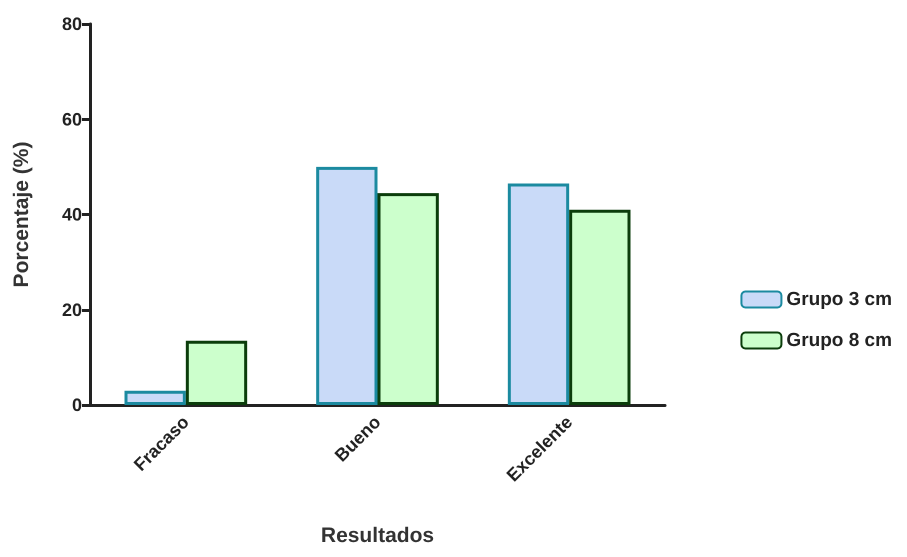  What do you see at coordinates (377, 535) in the screenshot?
I see `x-axis-title: Resultados` at bounding box center [377, 535].